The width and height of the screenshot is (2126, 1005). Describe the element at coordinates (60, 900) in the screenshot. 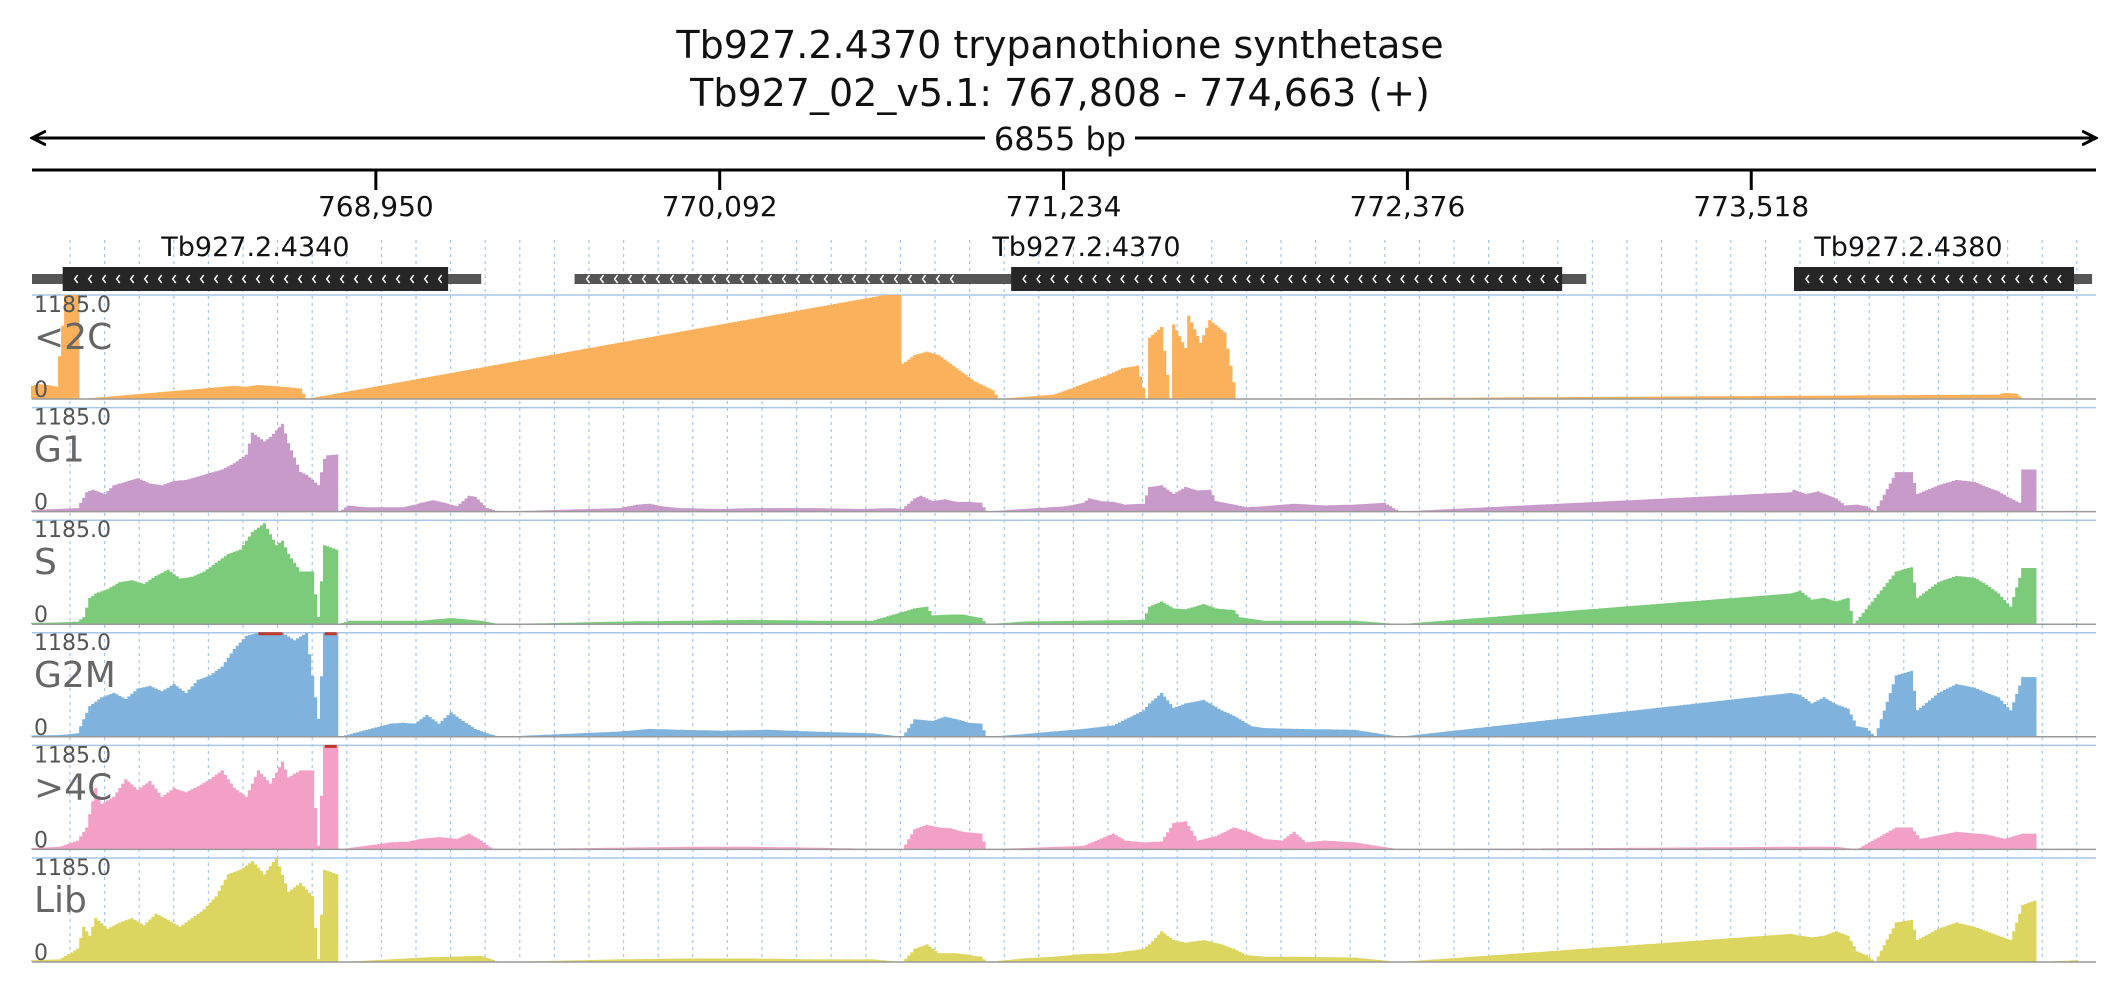

I see `track-name-label: Lib` at that location.